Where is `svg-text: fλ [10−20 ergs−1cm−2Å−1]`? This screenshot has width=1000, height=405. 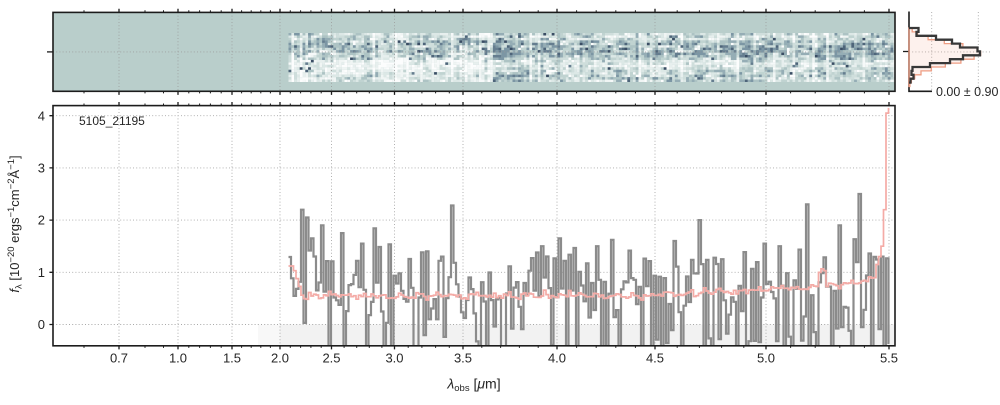 svg-text: fλ [10−20 ergs−1cm−2Å−1] is located at coordinates (15, 223).